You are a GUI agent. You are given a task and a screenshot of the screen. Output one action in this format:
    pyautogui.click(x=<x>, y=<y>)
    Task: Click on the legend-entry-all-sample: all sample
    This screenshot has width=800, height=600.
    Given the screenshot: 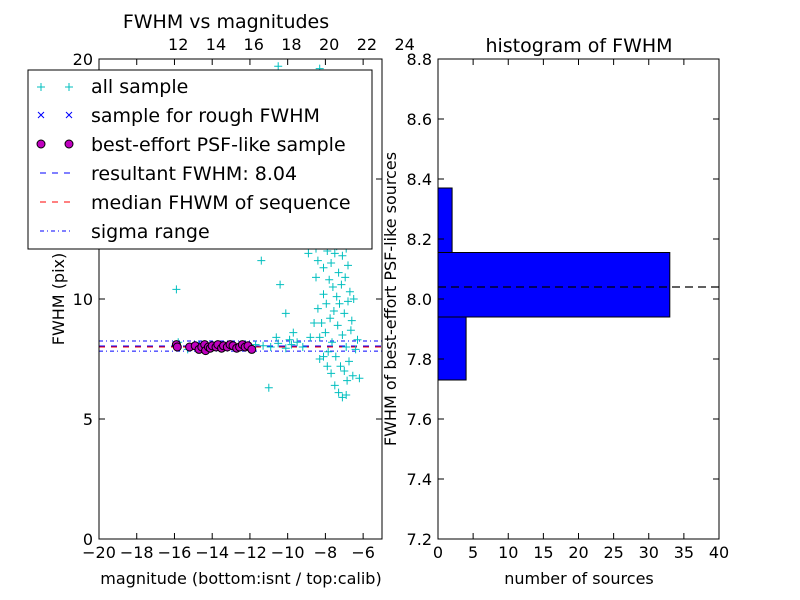 What is the action you would take?
    pyautogui.click(x=112, y=87)
    